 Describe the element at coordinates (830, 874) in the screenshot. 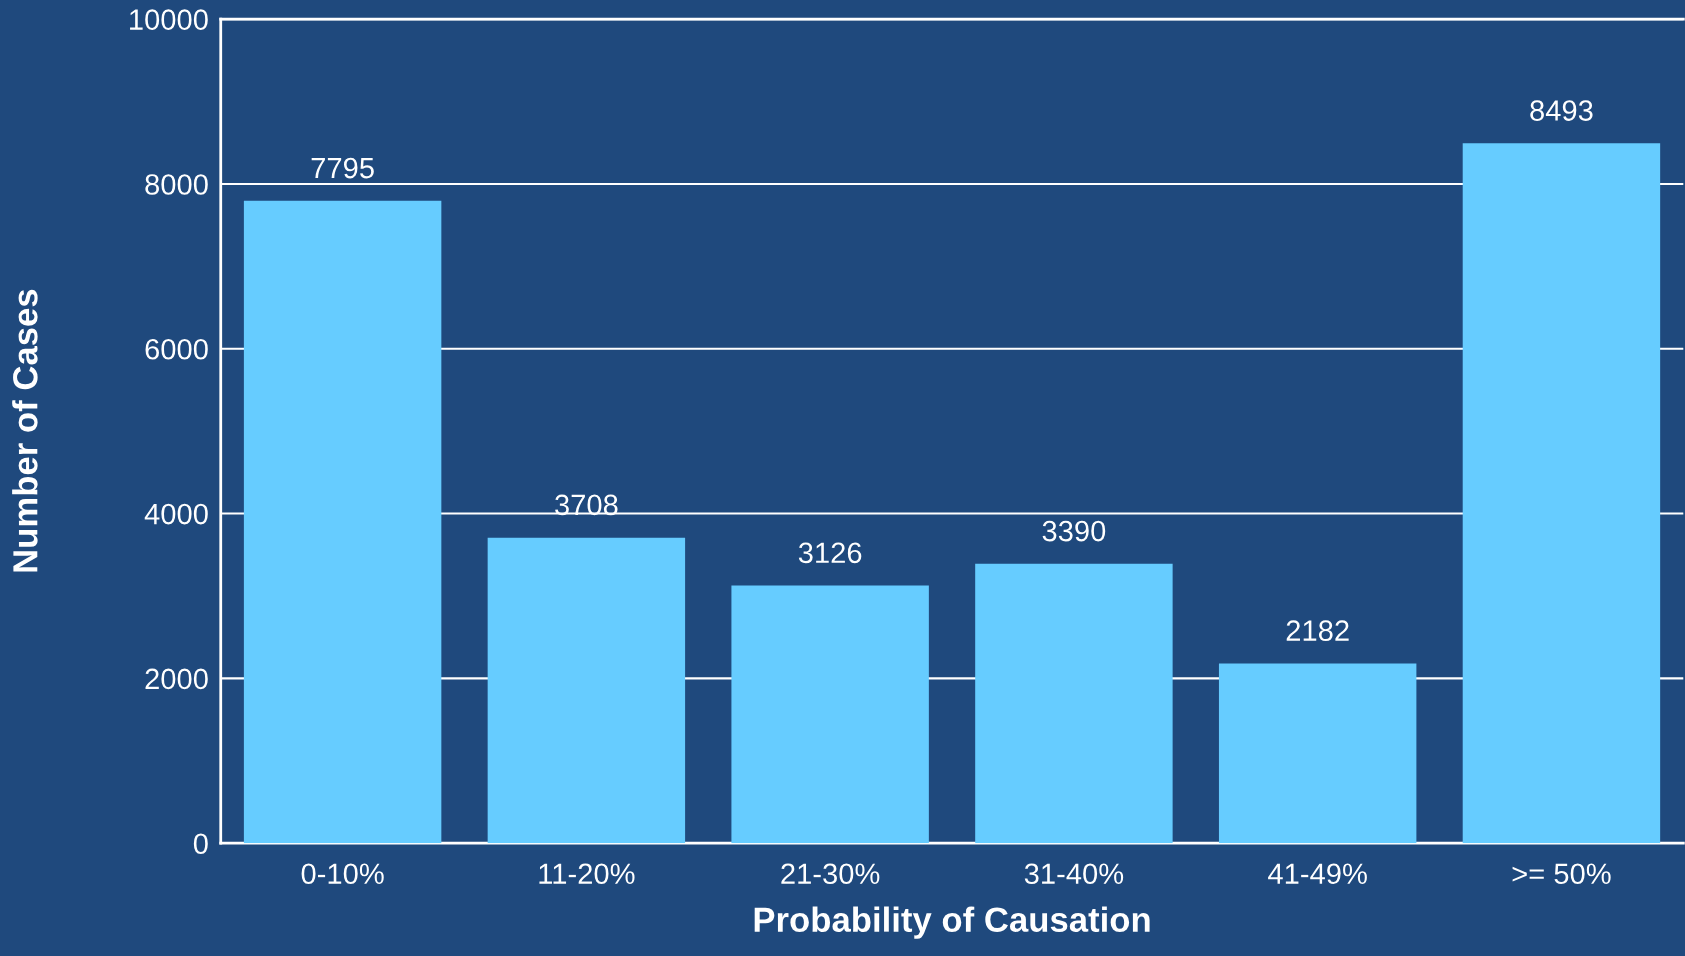

I see `x-tick-label: 21-30%` at that location.